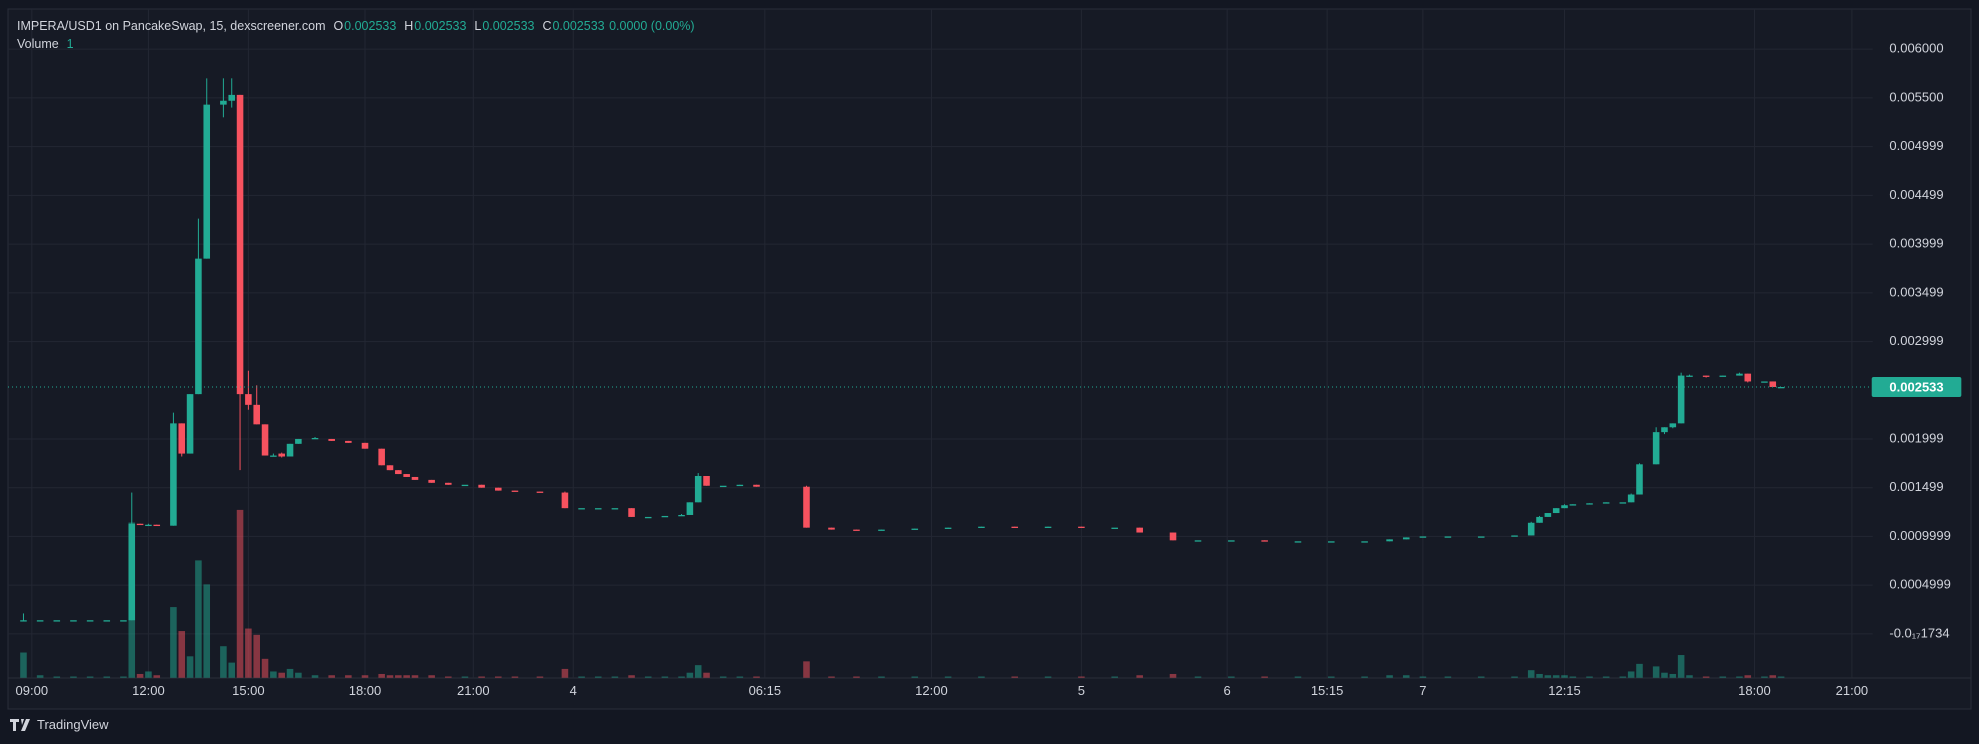 This screenshot has width=1979, height=744. Describe the element at coordinates (1327, 690) in the screenshot. I see `x-tick-label: 15:15` at that location.